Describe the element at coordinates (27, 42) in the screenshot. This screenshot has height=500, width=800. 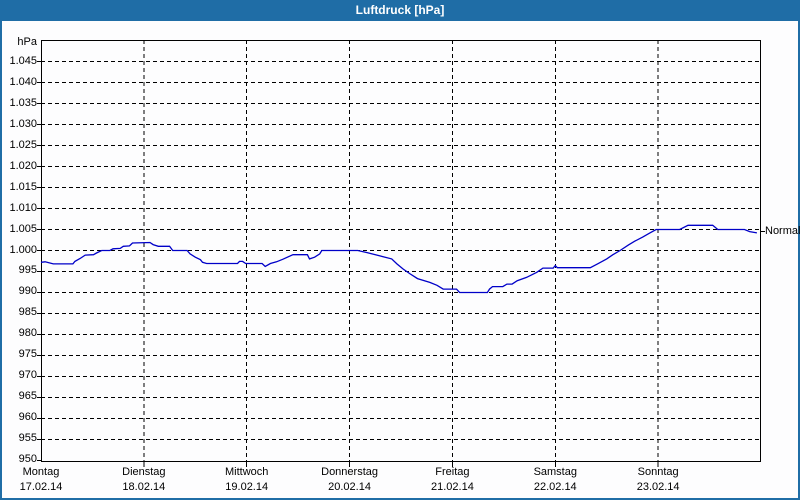
I see `y-axis-unit-label: hPa` at that location.